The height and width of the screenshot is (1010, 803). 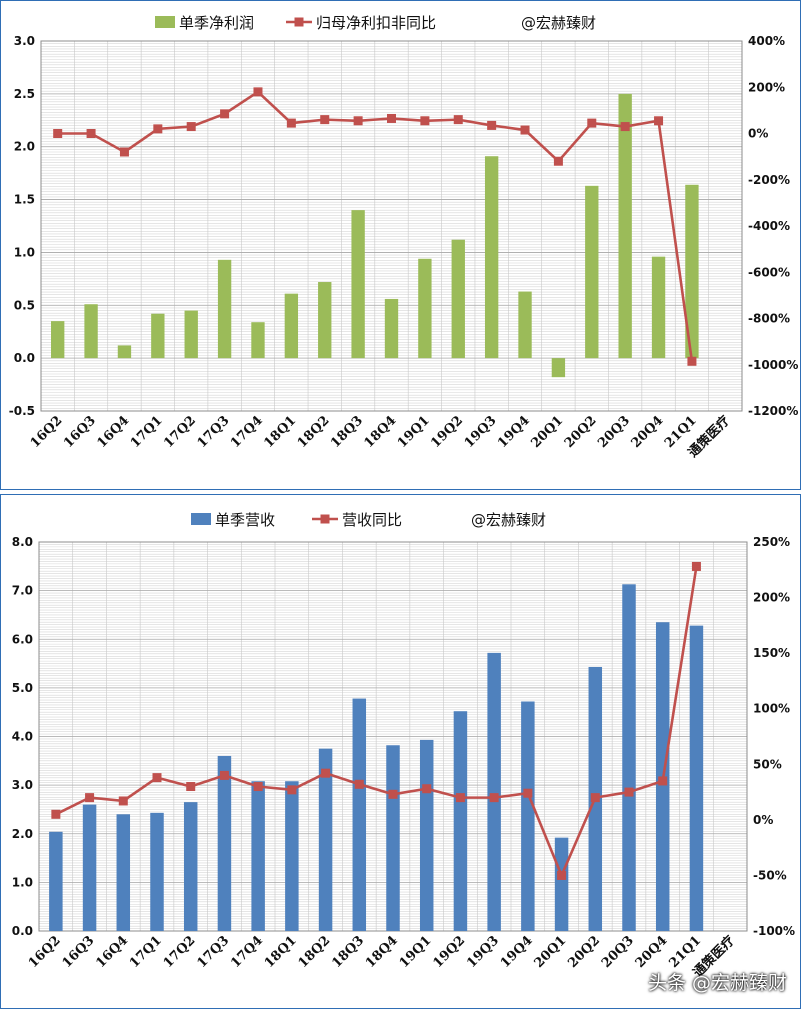 What do you see at coordinates (213, 952) in the screenshot?
I see `x-tick-label: 17Q3` at bounding box center [213, 952].